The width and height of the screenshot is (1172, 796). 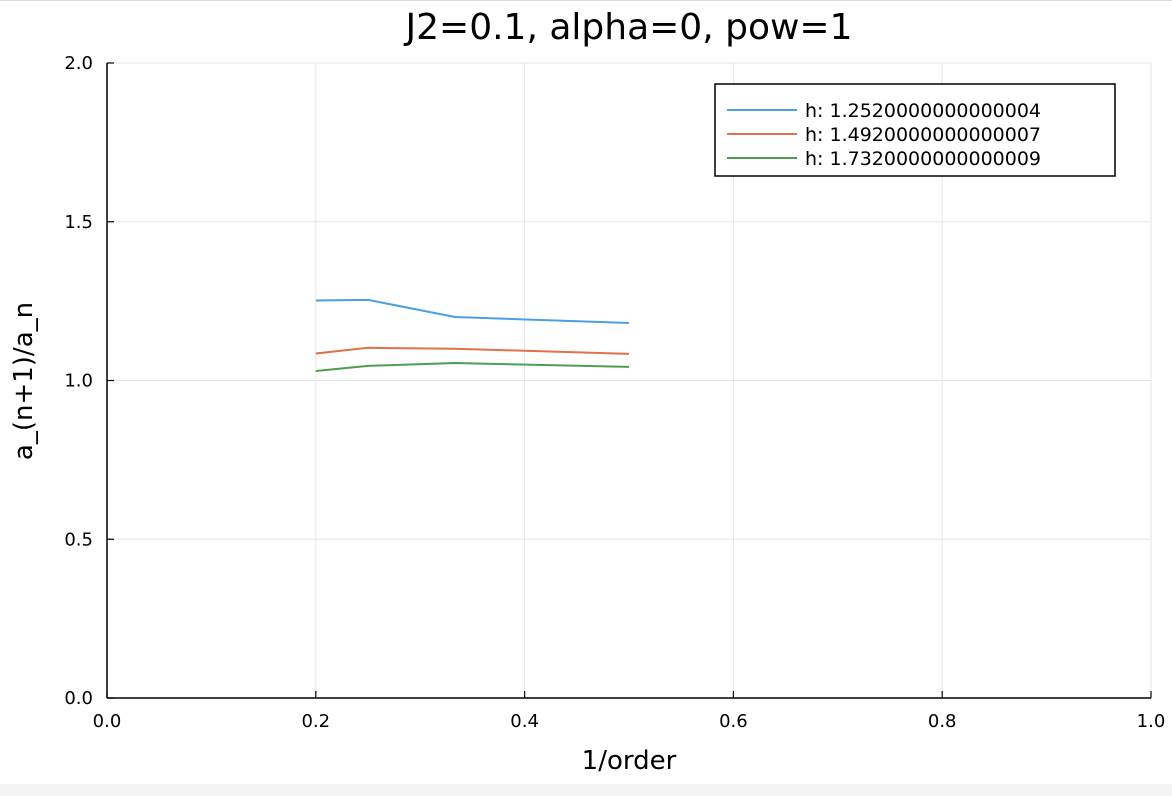 I want to click on legend-box, so click(x=915, y=130).